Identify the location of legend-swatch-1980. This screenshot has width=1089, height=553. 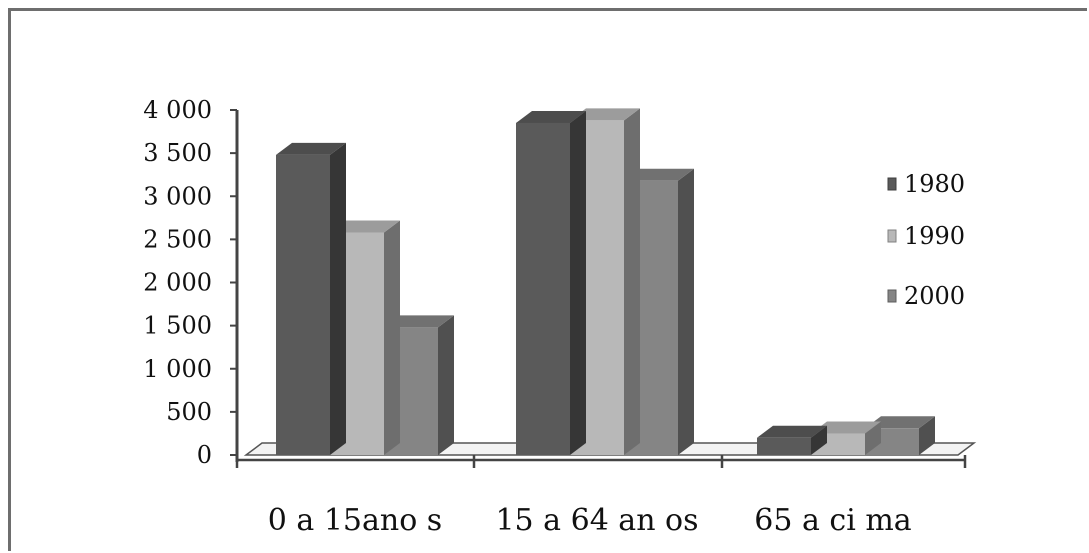
(892, 184).